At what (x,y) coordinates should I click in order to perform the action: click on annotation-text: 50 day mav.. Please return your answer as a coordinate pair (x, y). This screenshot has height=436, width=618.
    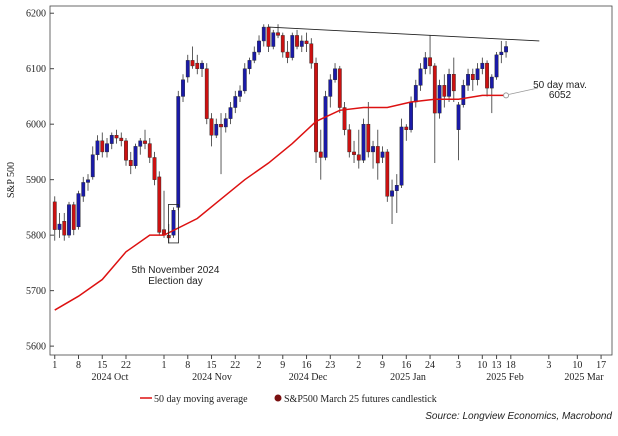
    Looking at the image, I should click on (560, 85).